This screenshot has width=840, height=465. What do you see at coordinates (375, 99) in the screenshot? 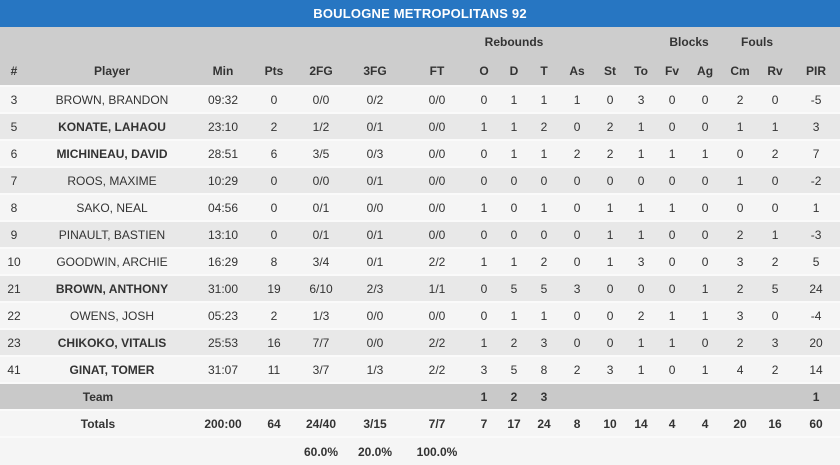
I see `cell-fg3: 0/2` at bounding box center [375, 99].